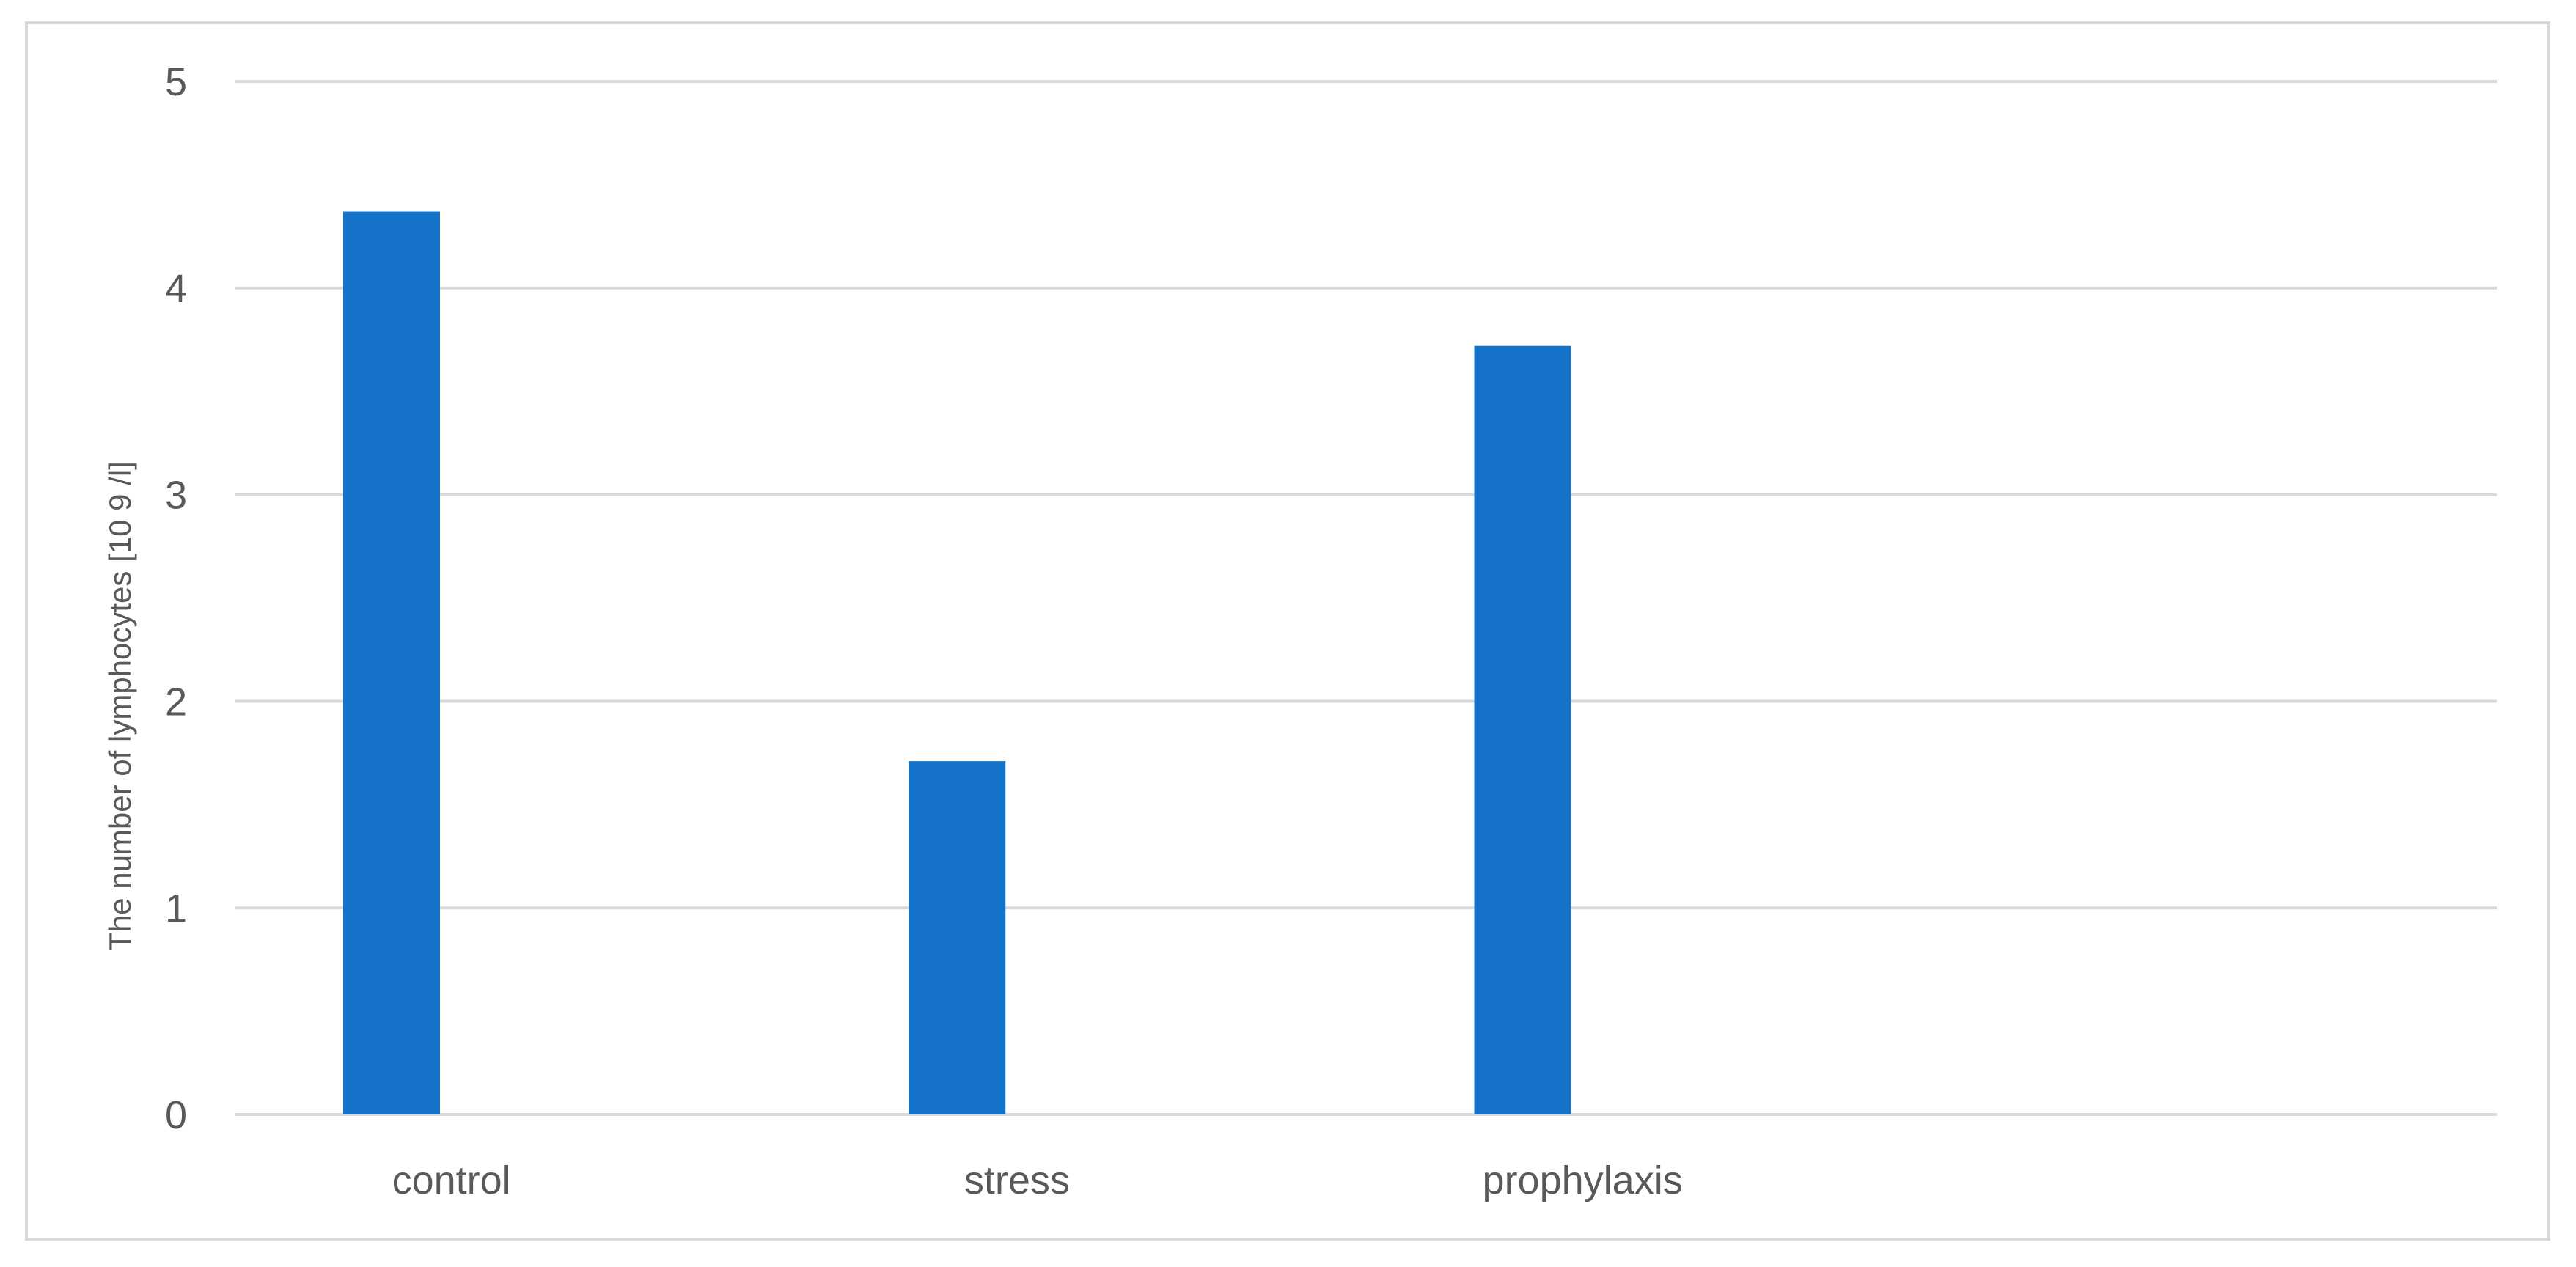 This screenshot has width=2576, height=1267. What do you see at coordinates (176, 496) in the screenshot?
I see `y-tick-label: 3` at bounding box center [176, 496].